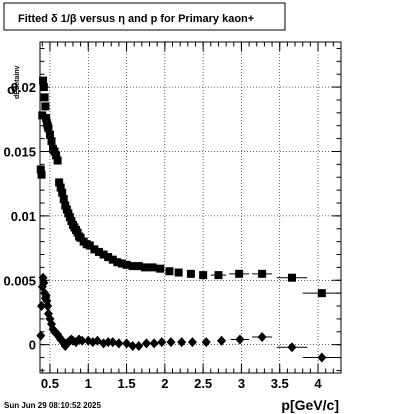 This screenshot has height=414, width=400. I want to click on x-tick-label: 1.5, so click(127, 383).